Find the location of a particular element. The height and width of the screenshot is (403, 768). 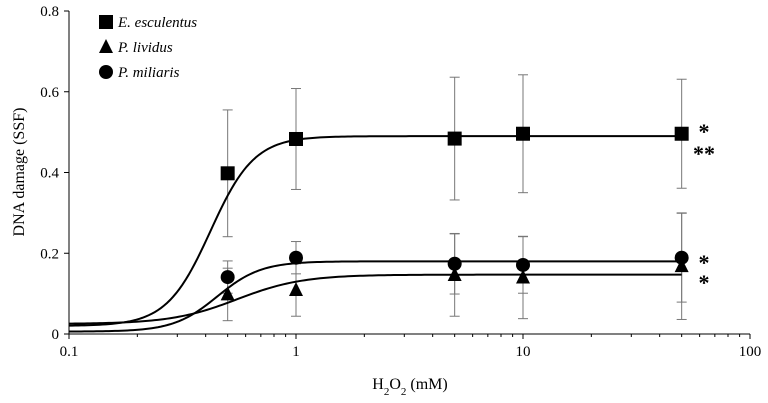

legend: E. esculentus P. lividus P. miliaris is located at coordinates (148, 48).